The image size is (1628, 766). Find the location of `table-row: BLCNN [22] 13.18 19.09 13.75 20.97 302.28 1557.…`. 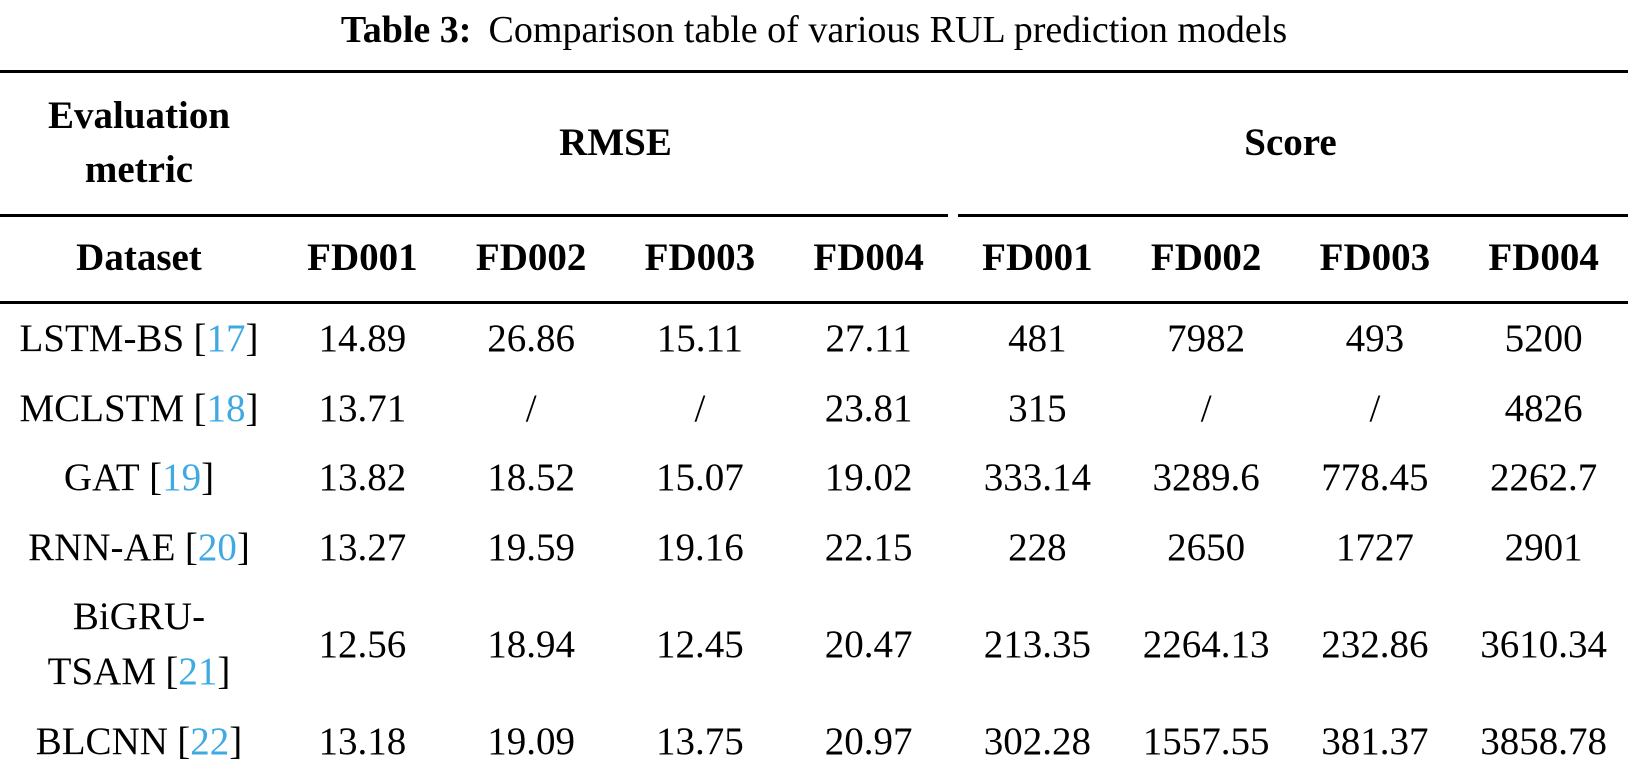

table-row: BLCNN [22] 13.18 19.09 13.75 20.97 302.28 1557.… is located at coordinates (814, 736).